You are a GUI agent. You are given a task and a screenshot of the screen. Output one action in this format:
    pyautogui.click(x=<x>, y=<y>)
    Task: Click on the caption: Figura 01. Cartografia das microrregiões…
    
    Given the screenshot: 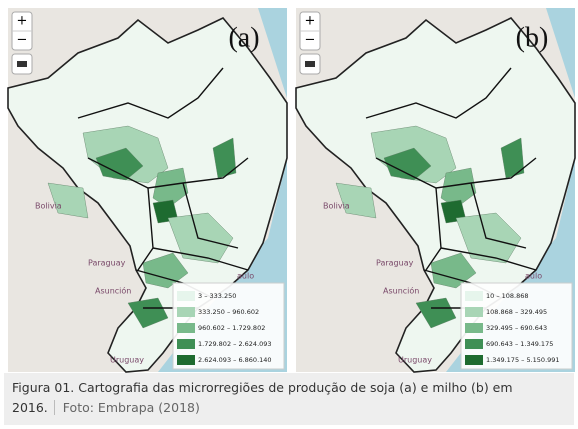 What is the action you would take?
    pyautogui.click(x=289, y=399)
    